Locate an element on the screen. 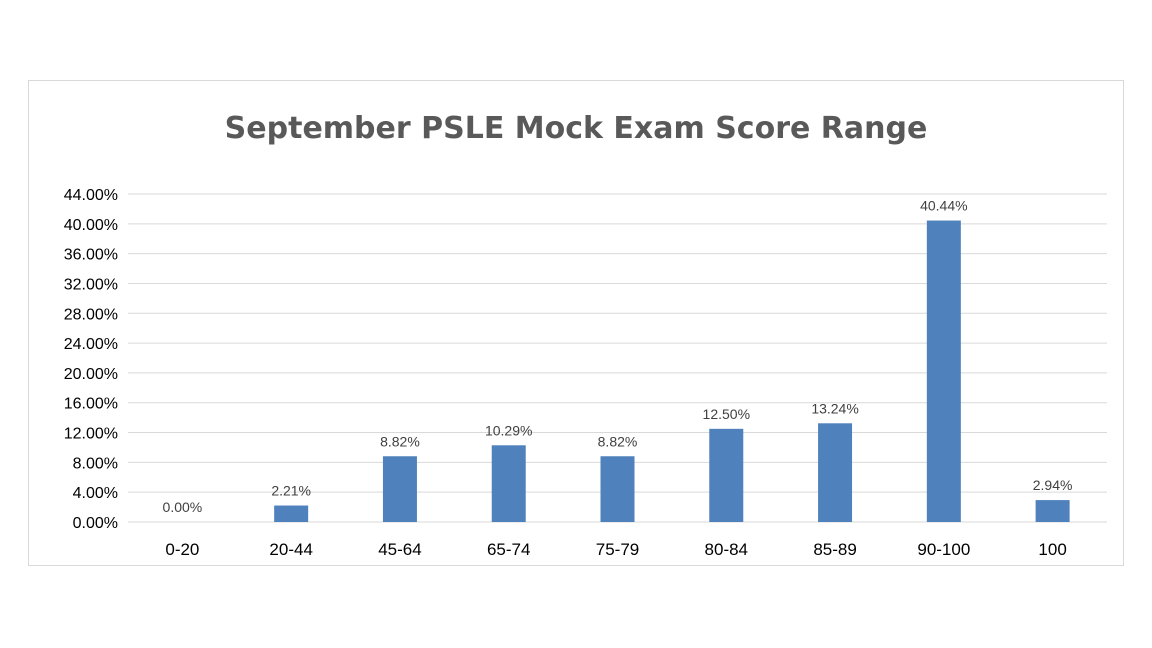 The image size is (1152, 648). x-tick-label: 90-100 is located at coordinates (943, 549).